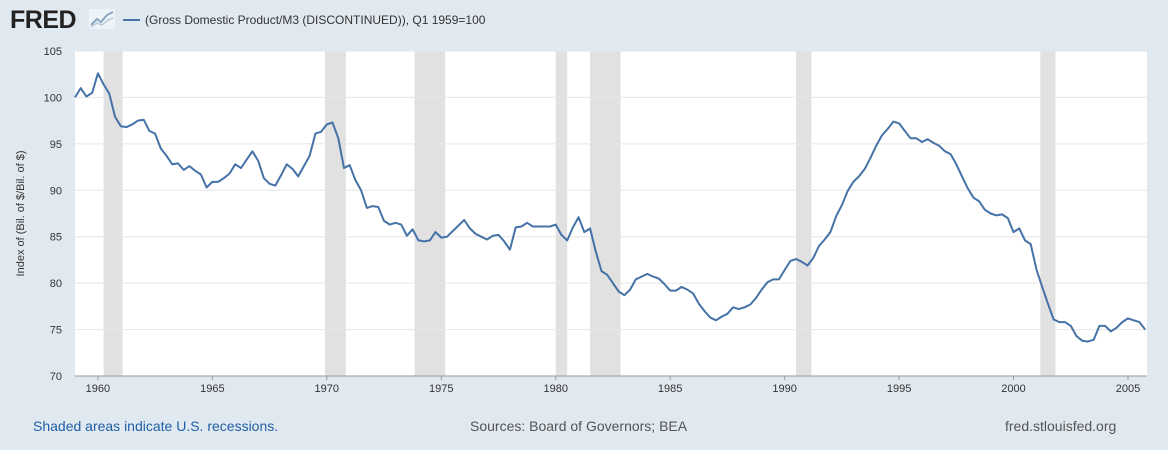 The height and width of the screenshot is (450, 1168). I want to click on x-tick-label: 1990, so click(784, 389).